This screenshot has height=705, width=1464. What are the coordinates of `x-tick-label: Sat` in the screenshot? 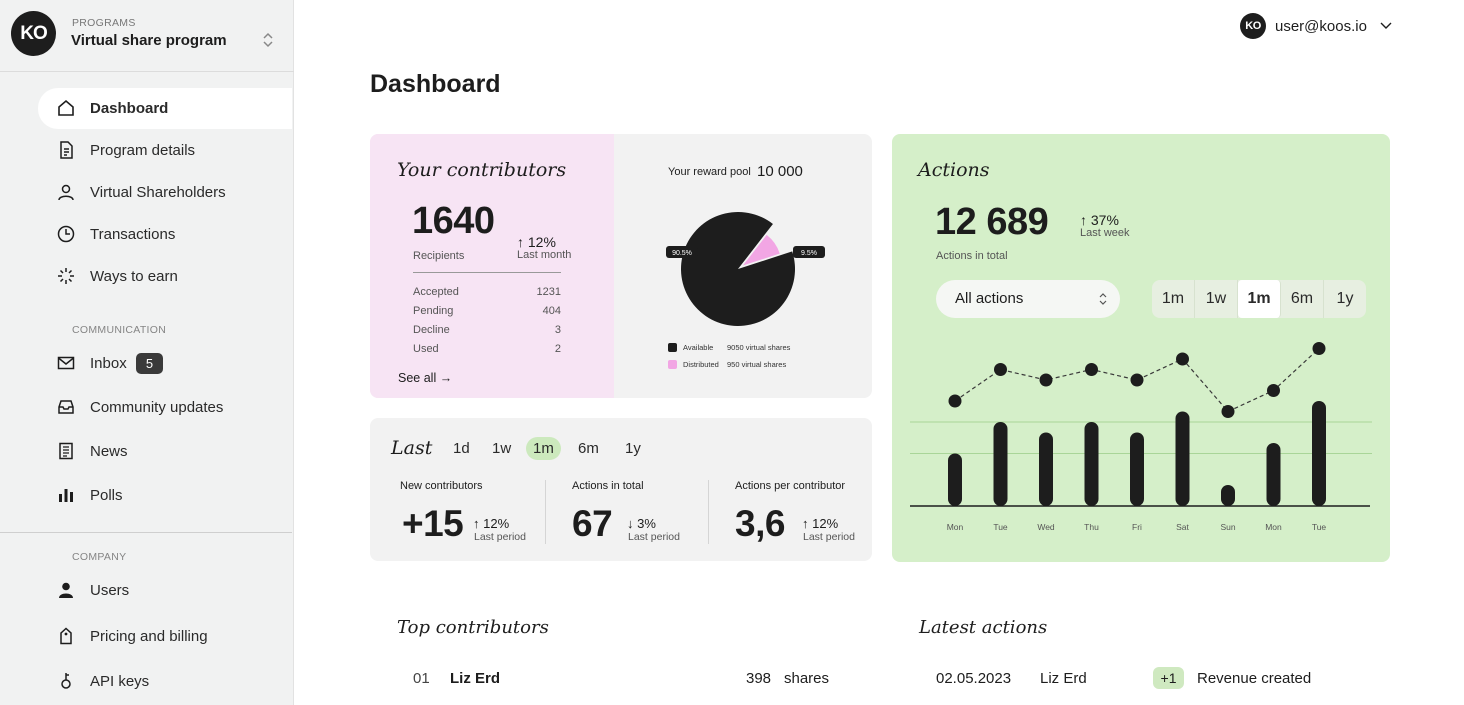 It's located at (1182, 527).